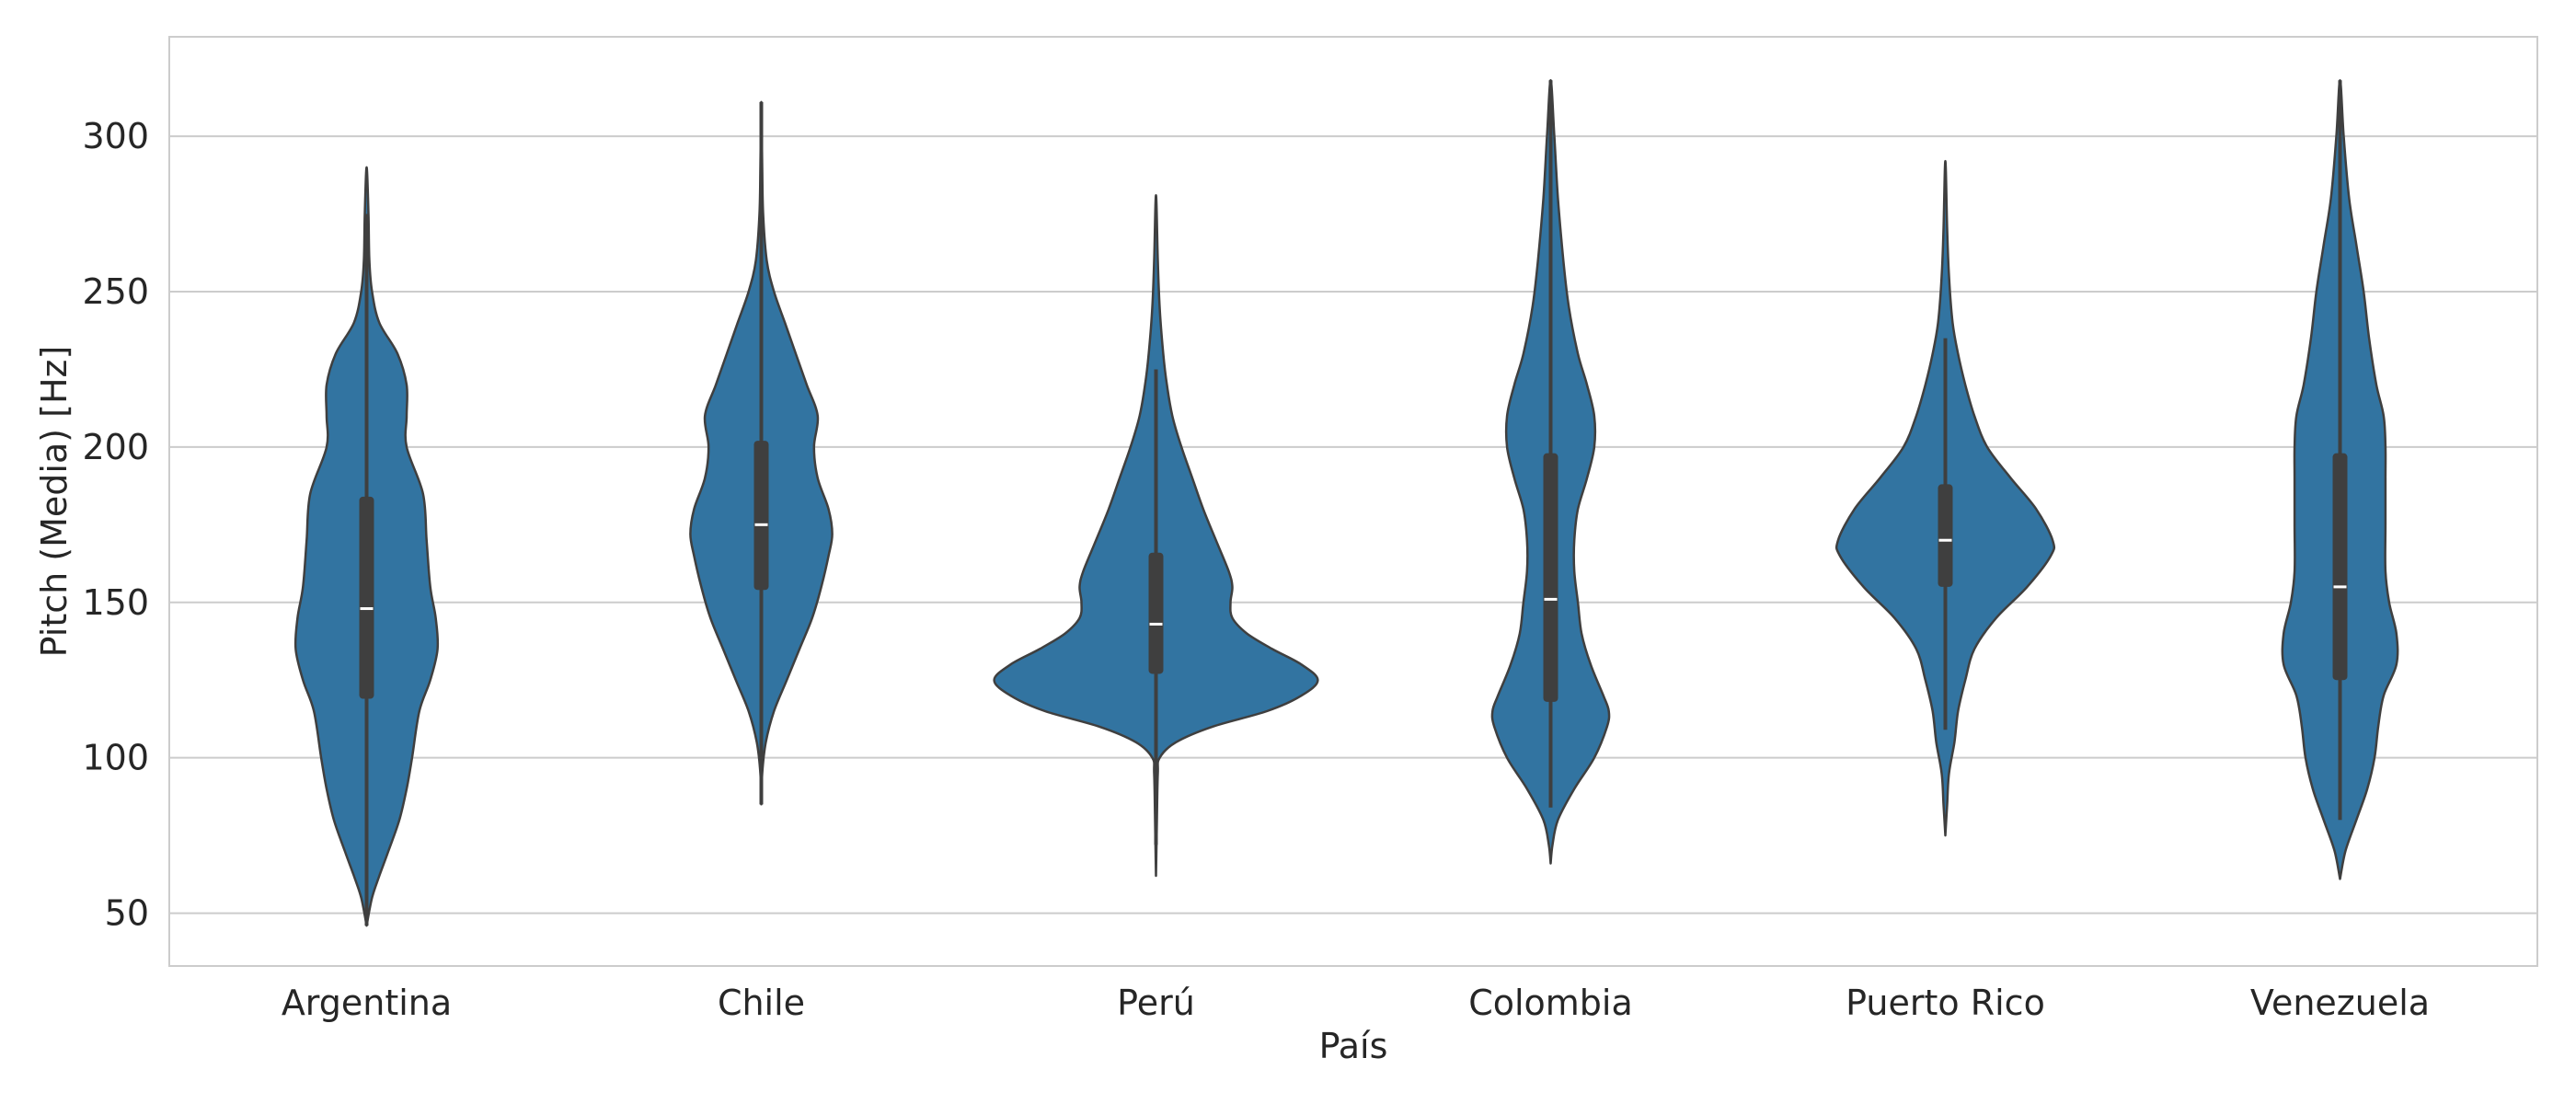  I want to click on y-axis-label: Pitch (Media) [Hz], so click(54, 502).